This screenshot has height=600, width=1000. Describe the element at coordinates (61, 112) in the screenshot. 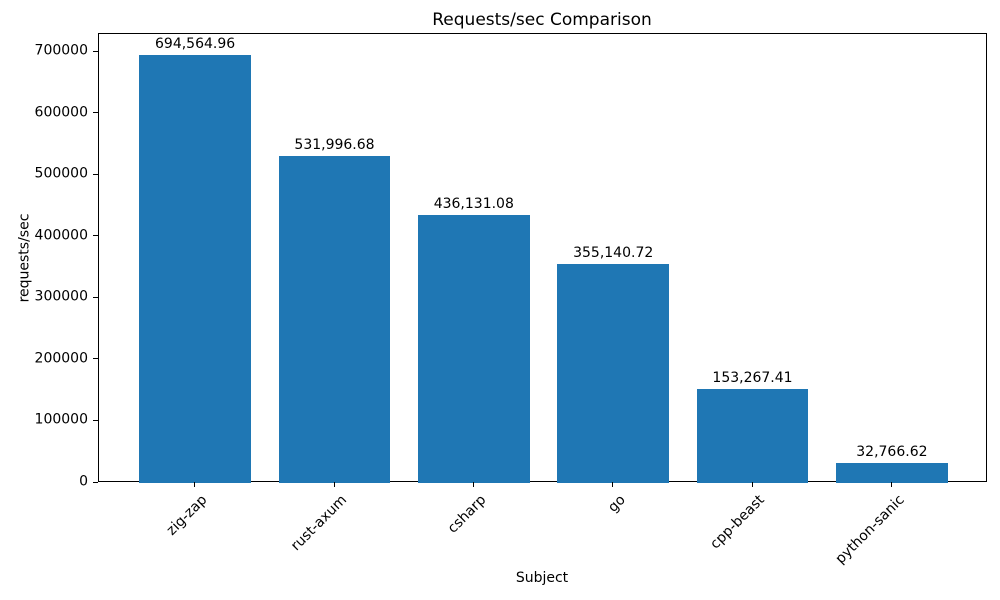

I see `y-tick-label: 600000` at that location.